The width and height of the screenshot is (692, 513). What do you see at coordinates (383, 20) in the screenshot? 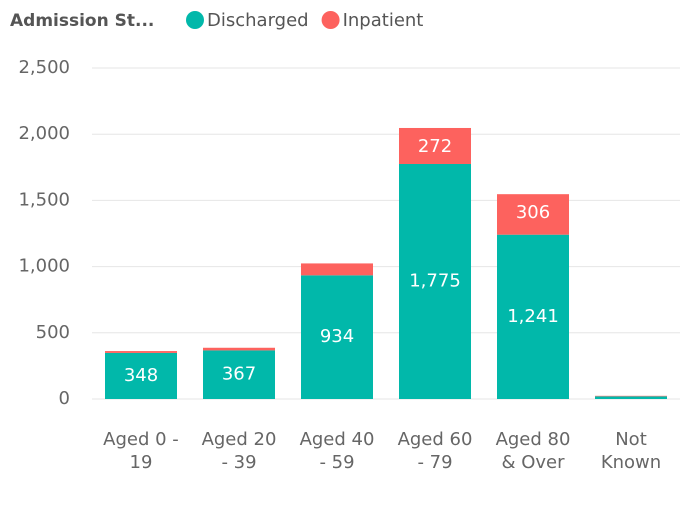
I see `legend-label: Inpatient` at bounding box center [383, 20].